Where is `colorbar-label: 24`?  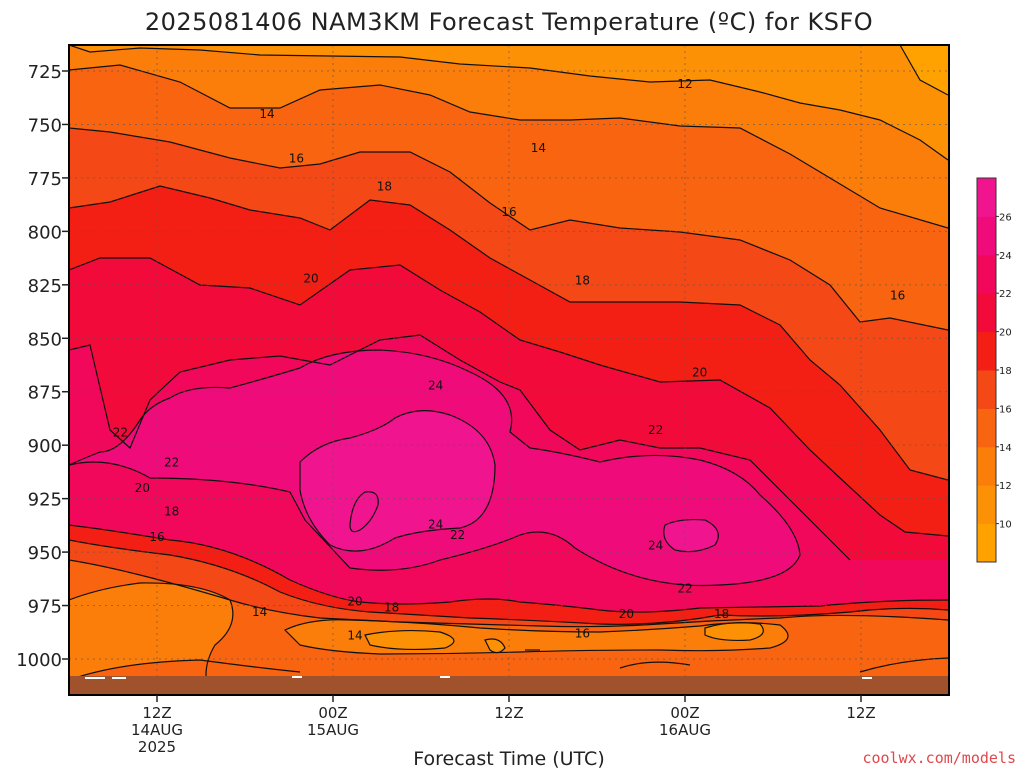 colorbar-label: 24 is located at coordinates (1005, 256).